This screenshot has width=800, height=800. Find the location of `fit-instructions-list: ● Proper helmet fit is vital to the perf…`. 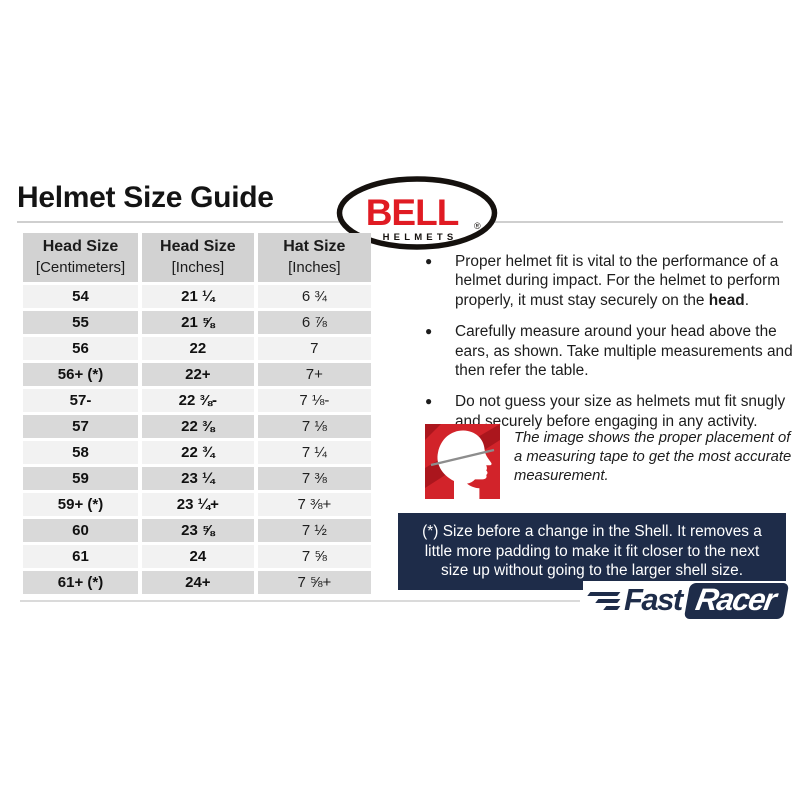

fit-instructions-list: ● Proper helmet fit is vital to the perf… is located at coordinates (597, 347).